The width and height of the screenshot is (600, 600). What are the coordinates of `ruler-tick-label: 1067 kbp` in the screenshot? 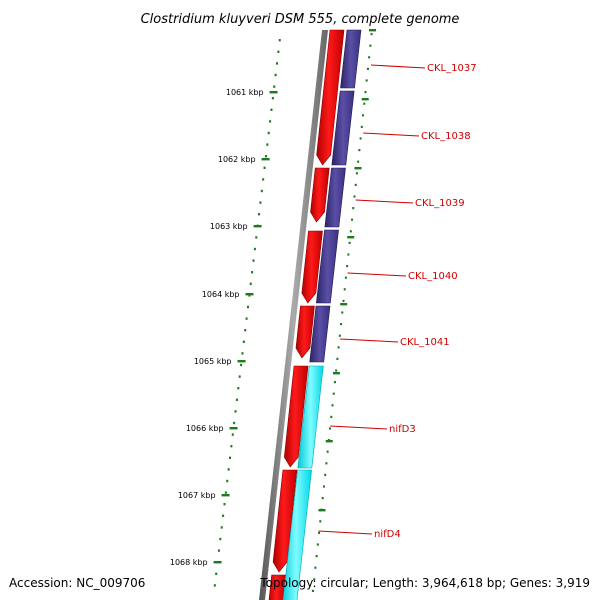 It's located at (197, 495).